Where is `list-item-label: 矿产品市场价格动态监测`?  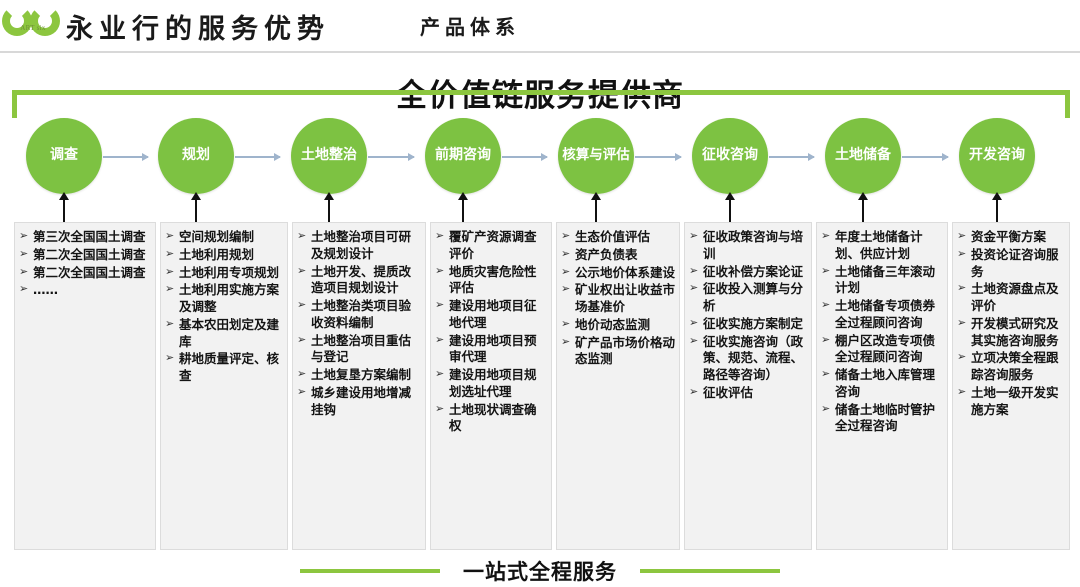
list-item-label: 矿产品市场价格动态监测 is located at coordinates (625, 350).